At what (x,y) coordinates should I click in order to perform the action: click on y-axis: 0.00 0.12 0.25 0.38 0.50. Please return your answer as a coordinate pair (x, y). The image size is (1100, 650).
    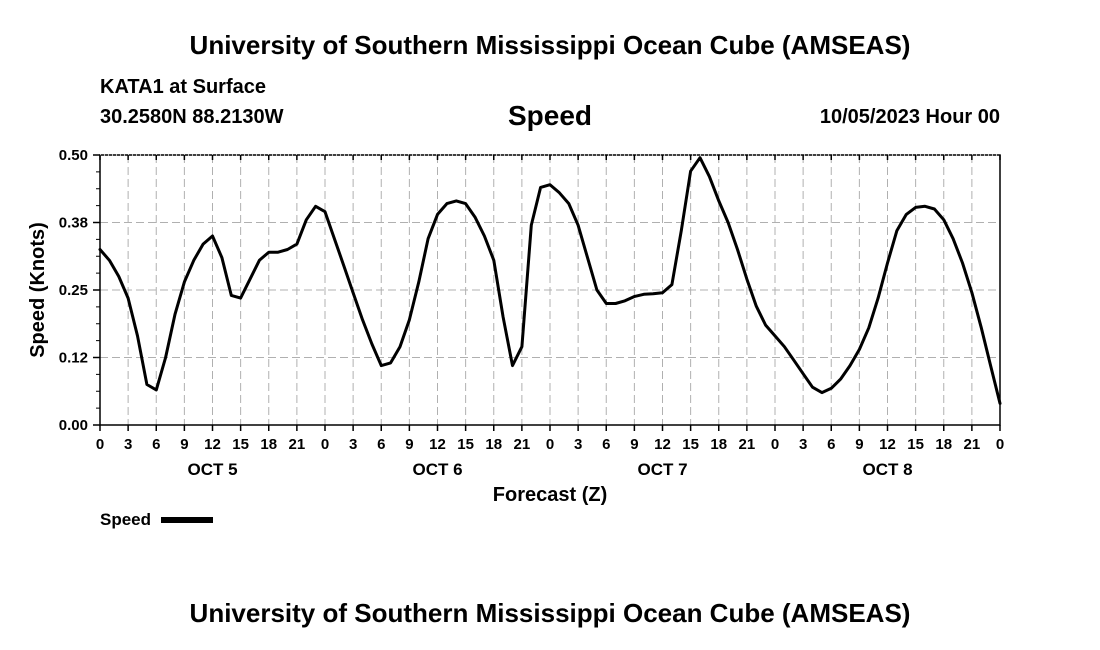
    Looking at the image, I should click on (79, 290).